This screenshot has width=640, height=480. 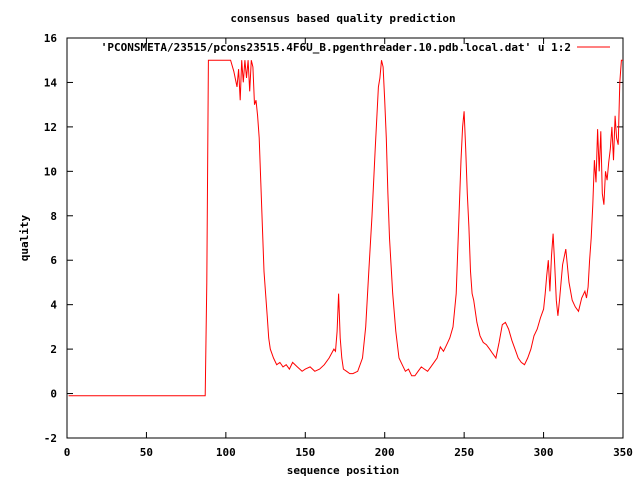 What do you see at coordinates (53, 305) in the screenshot?
I see `y-tick-label: 4` at bounding box center [53, 305].